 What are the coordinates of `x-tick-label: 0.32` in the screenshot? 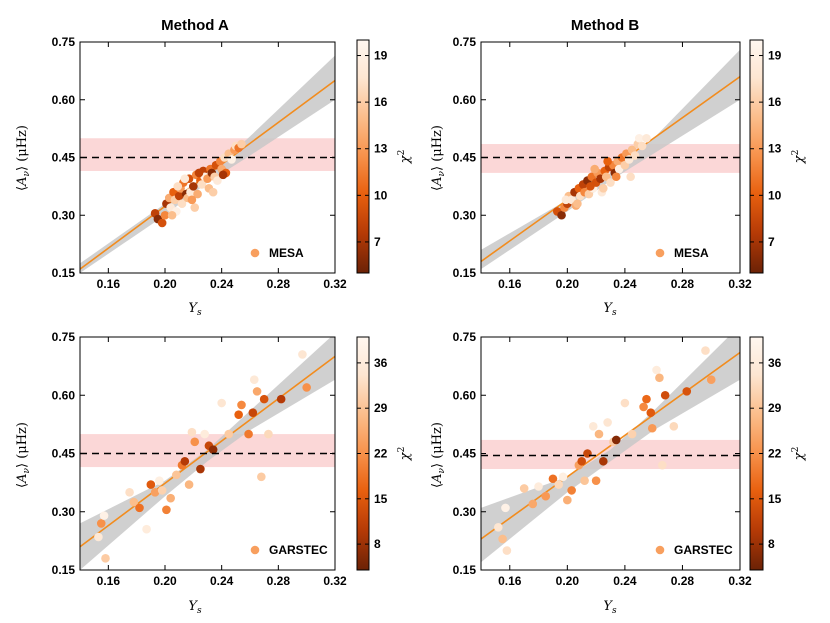 It's located at (740, 581).